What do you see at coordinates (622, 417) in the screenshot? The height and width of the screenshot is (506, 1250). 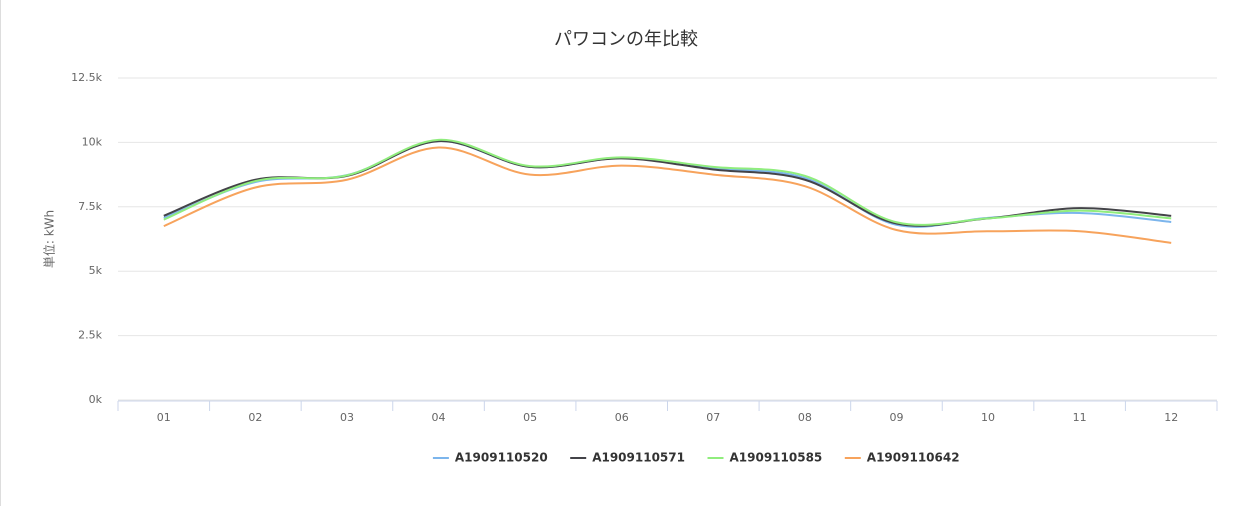 I see `x-tick-label: 06` at bounding box center [622, 417].